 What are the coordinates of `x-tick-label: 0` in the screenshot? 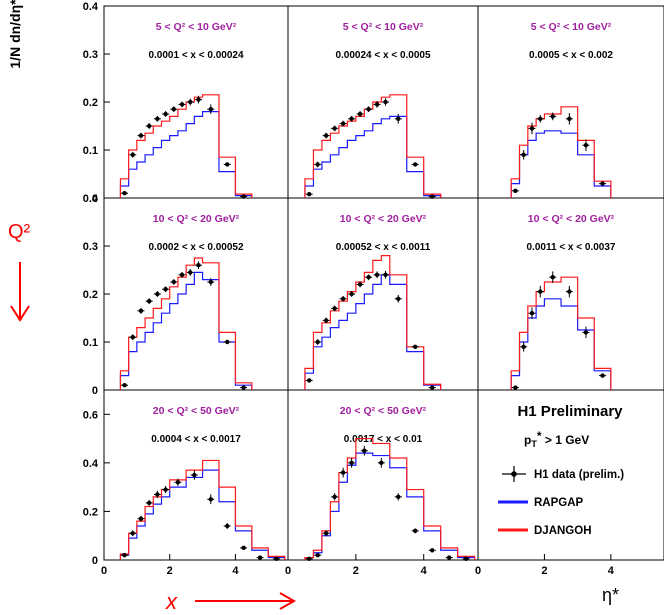 It's located at (288, 571).